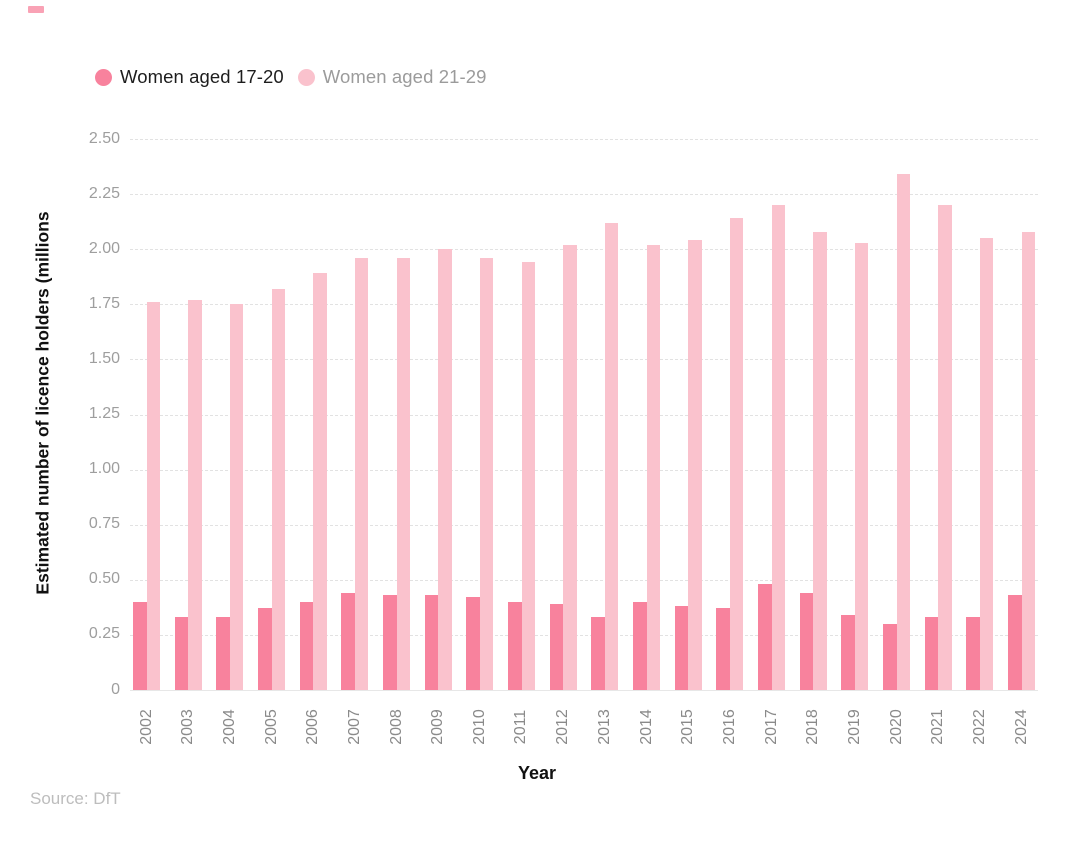 This screenshot has width=1074, height=843. I want to click on bar-aged-21-29-2005, so click(278, 489).